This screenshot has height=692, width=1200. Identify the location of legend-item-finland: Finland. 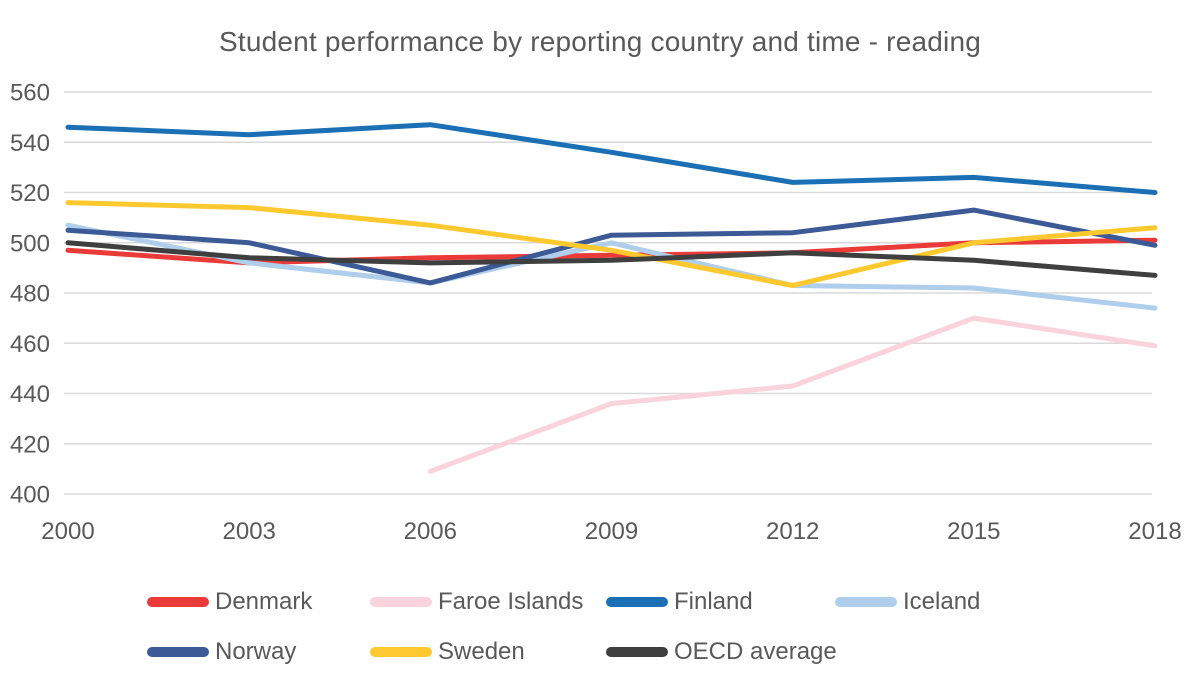
(679, 602).